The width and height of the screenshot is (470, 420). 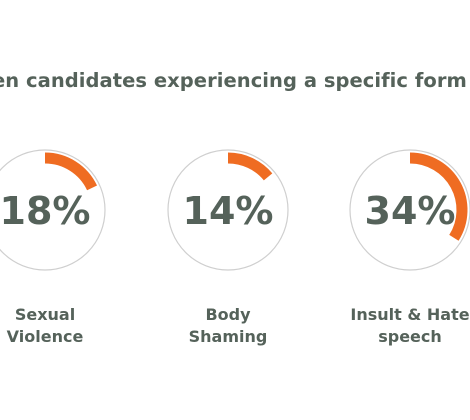 I want to click on gauge-2-value: 34%, so click(x=410, y=211).